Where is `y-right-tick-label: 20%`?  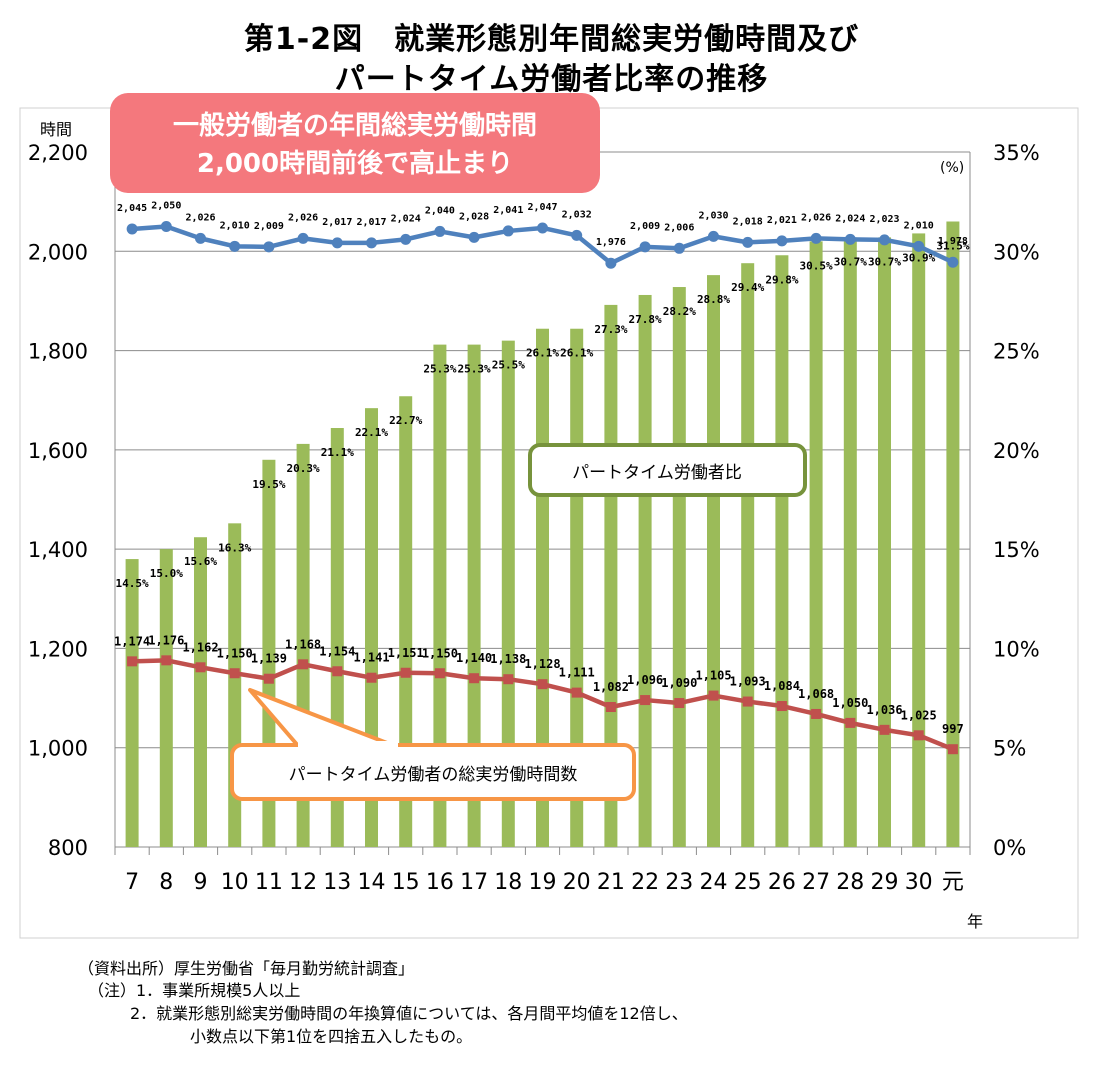
y-right-tick-label: 20% is located at coordinates (1016, 451).